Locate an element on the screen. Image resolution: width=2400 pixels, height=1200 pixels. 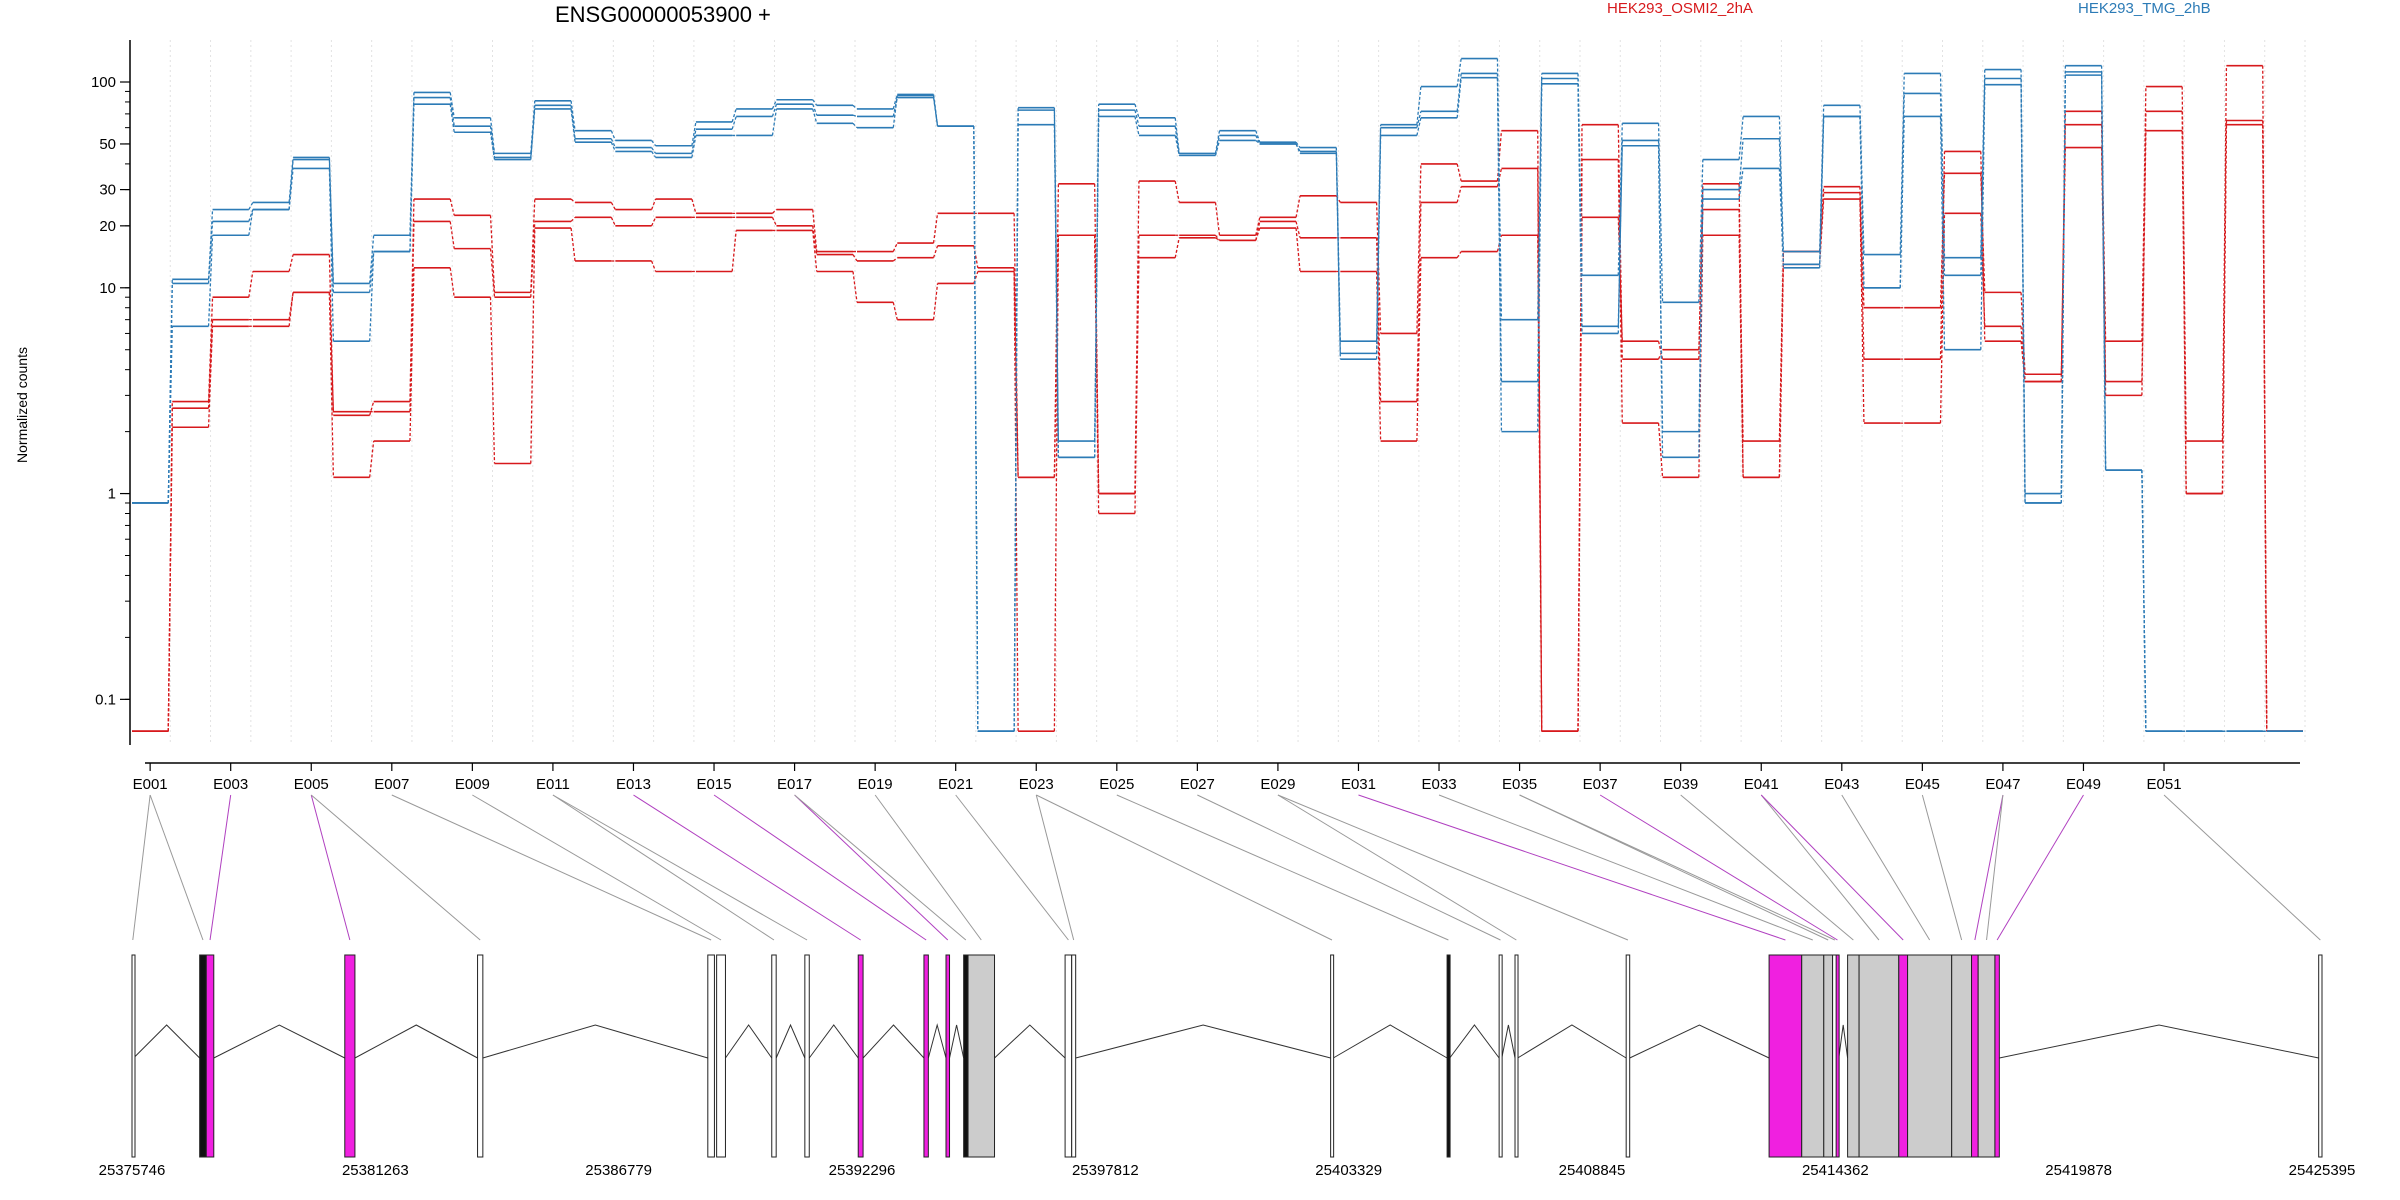
exon-label: E005 is located at coordinates (311, 784).